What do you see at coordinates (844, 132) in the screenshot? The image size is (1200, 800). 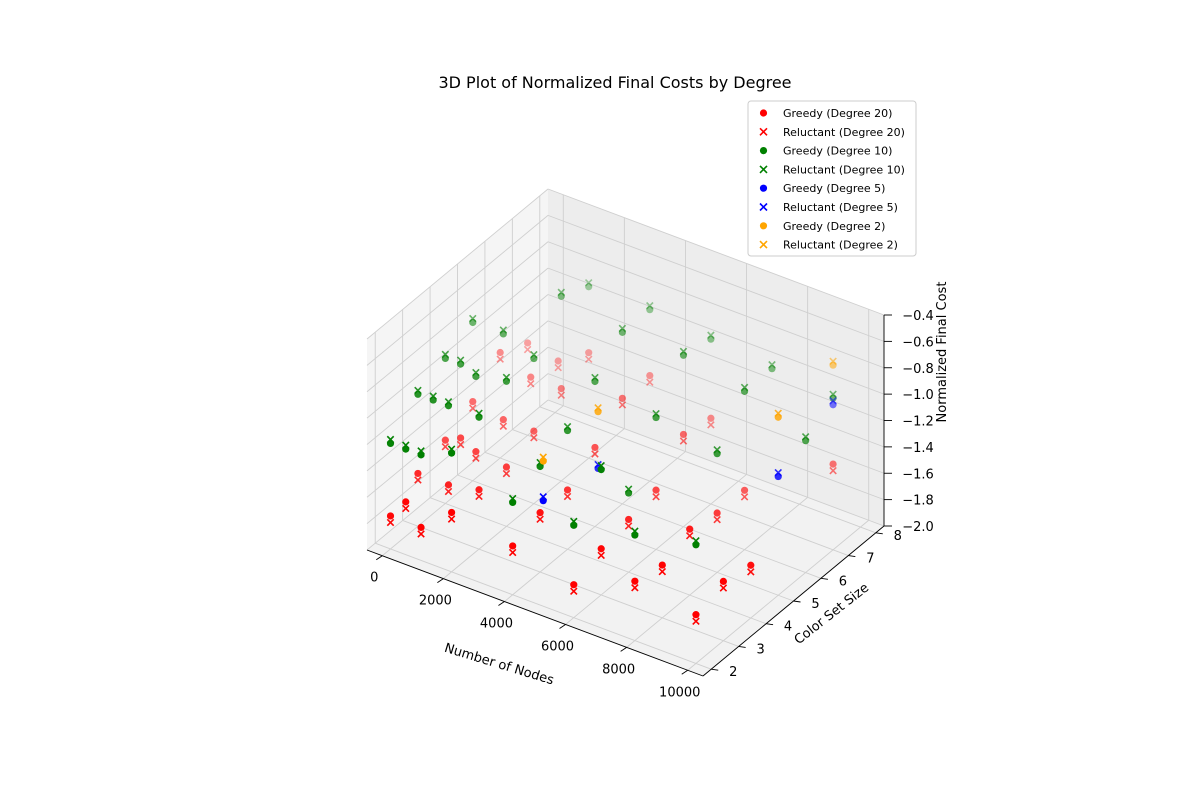 I see `legend-label-reluctant-degree-20: Reluctant (Degree 20)` at bounding box center [844, 132].